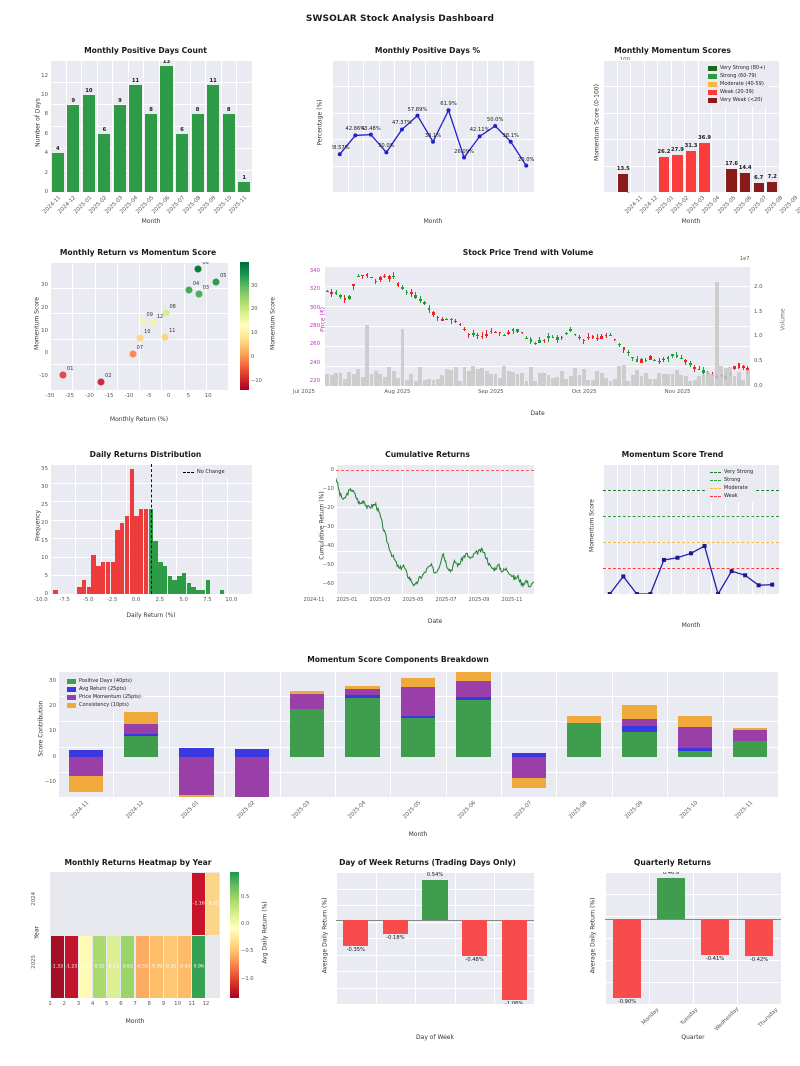  Describe the element at coordinates (198, 903) in the screenshot. I see `heatmap-cell-value: -1.16` at that location.